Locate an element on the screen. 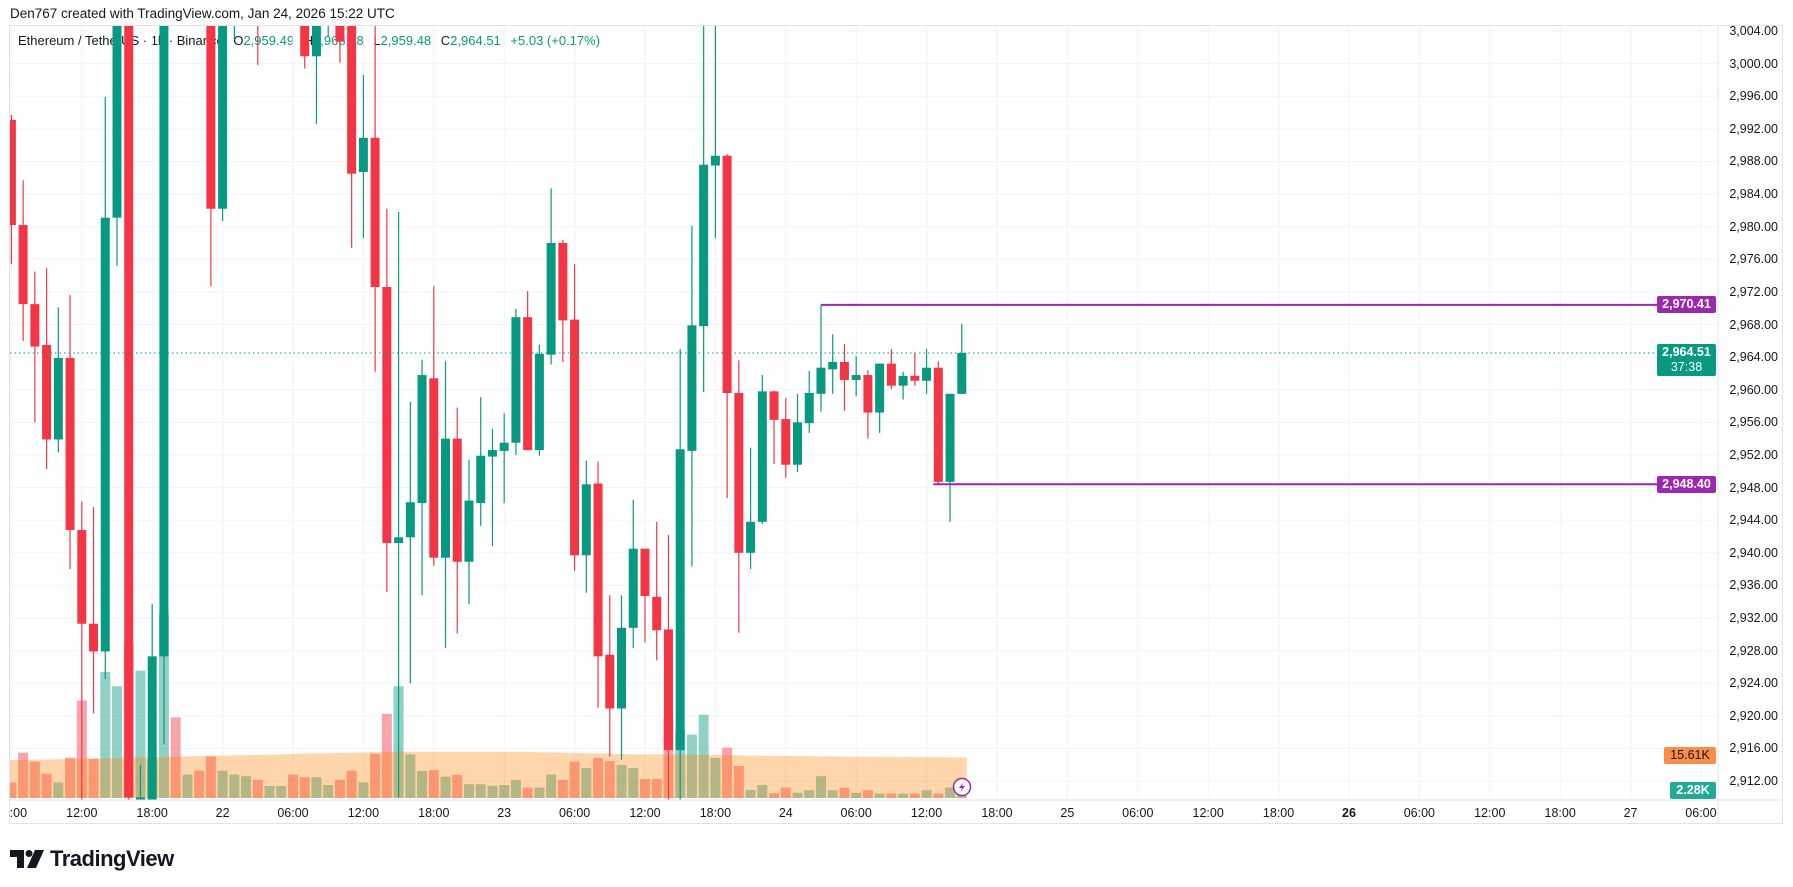 This screenshot has width=1793, height=887. price-tick-label: 2,980.00 is located at coordinates (1753, 226).